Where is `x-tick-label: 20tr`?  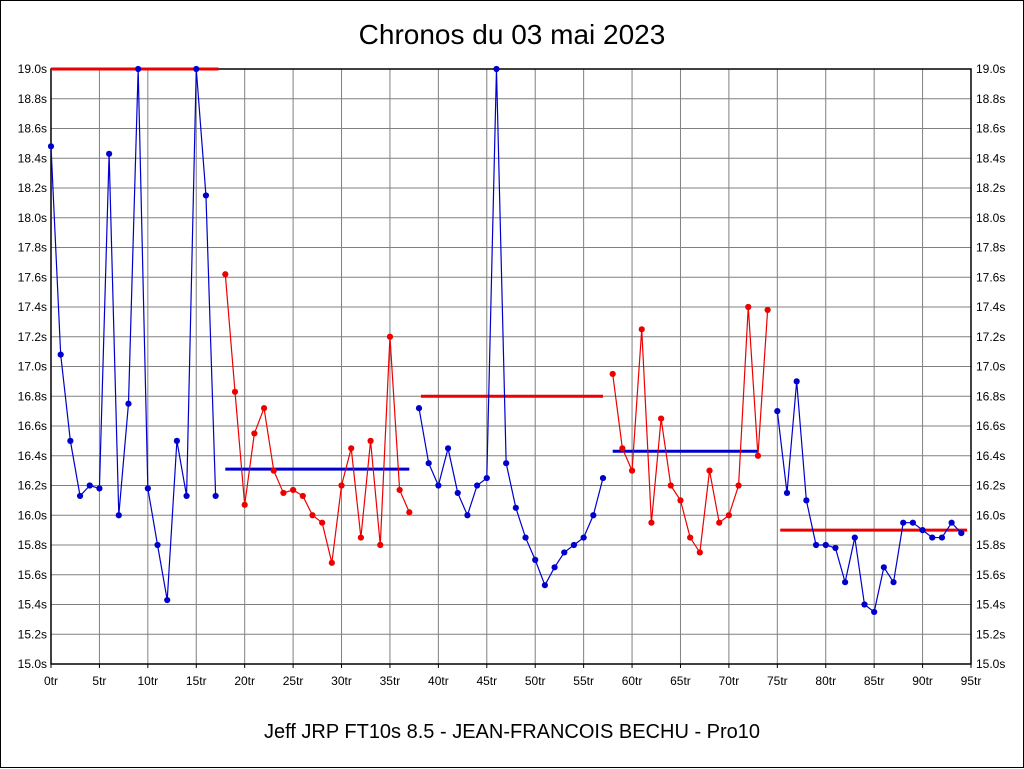
x-tick-label: 20tr is located at coordinates (244, 681).